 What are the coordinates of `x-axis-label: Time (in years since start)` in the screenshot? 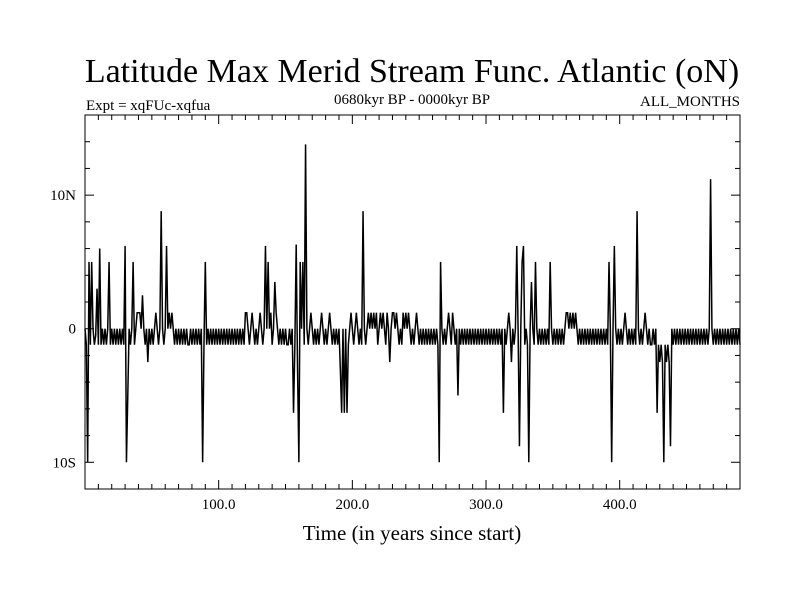 It's located at (412, 533).